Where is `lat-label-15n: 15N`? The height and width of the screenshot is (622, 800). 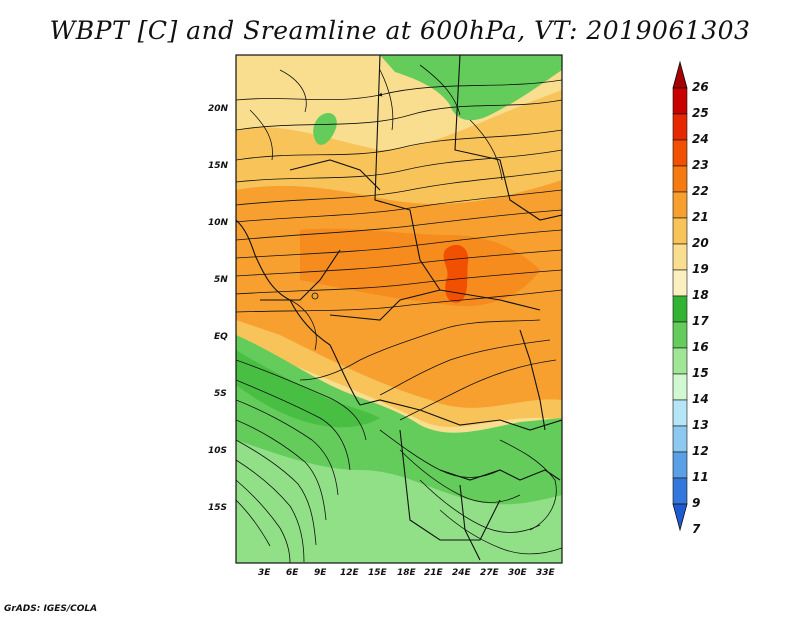 lat-label-15n: 15N is located at coordinates (218, 166).